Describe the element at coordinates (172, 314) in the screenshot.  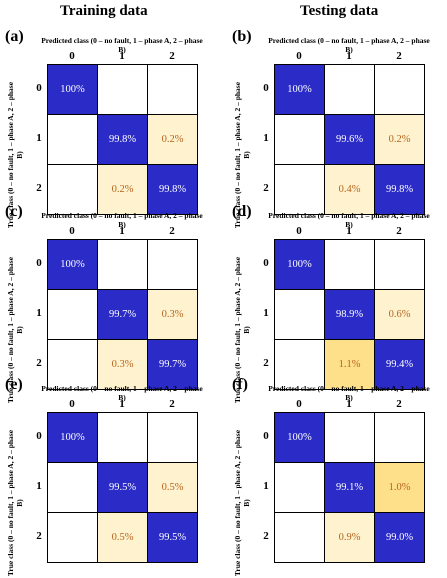
I see `matrix-cell: 0.3%` at that location.